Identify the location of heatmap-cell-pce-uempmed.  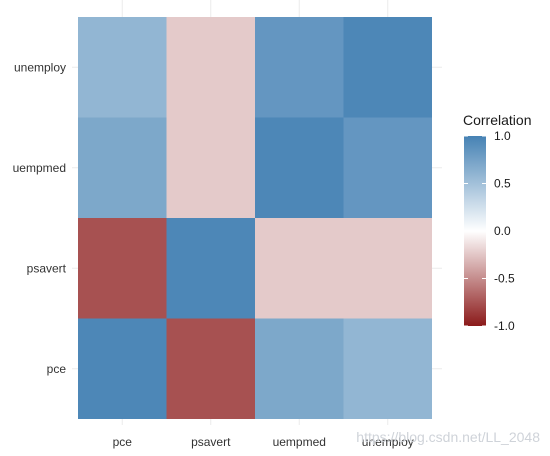
(122, 167).